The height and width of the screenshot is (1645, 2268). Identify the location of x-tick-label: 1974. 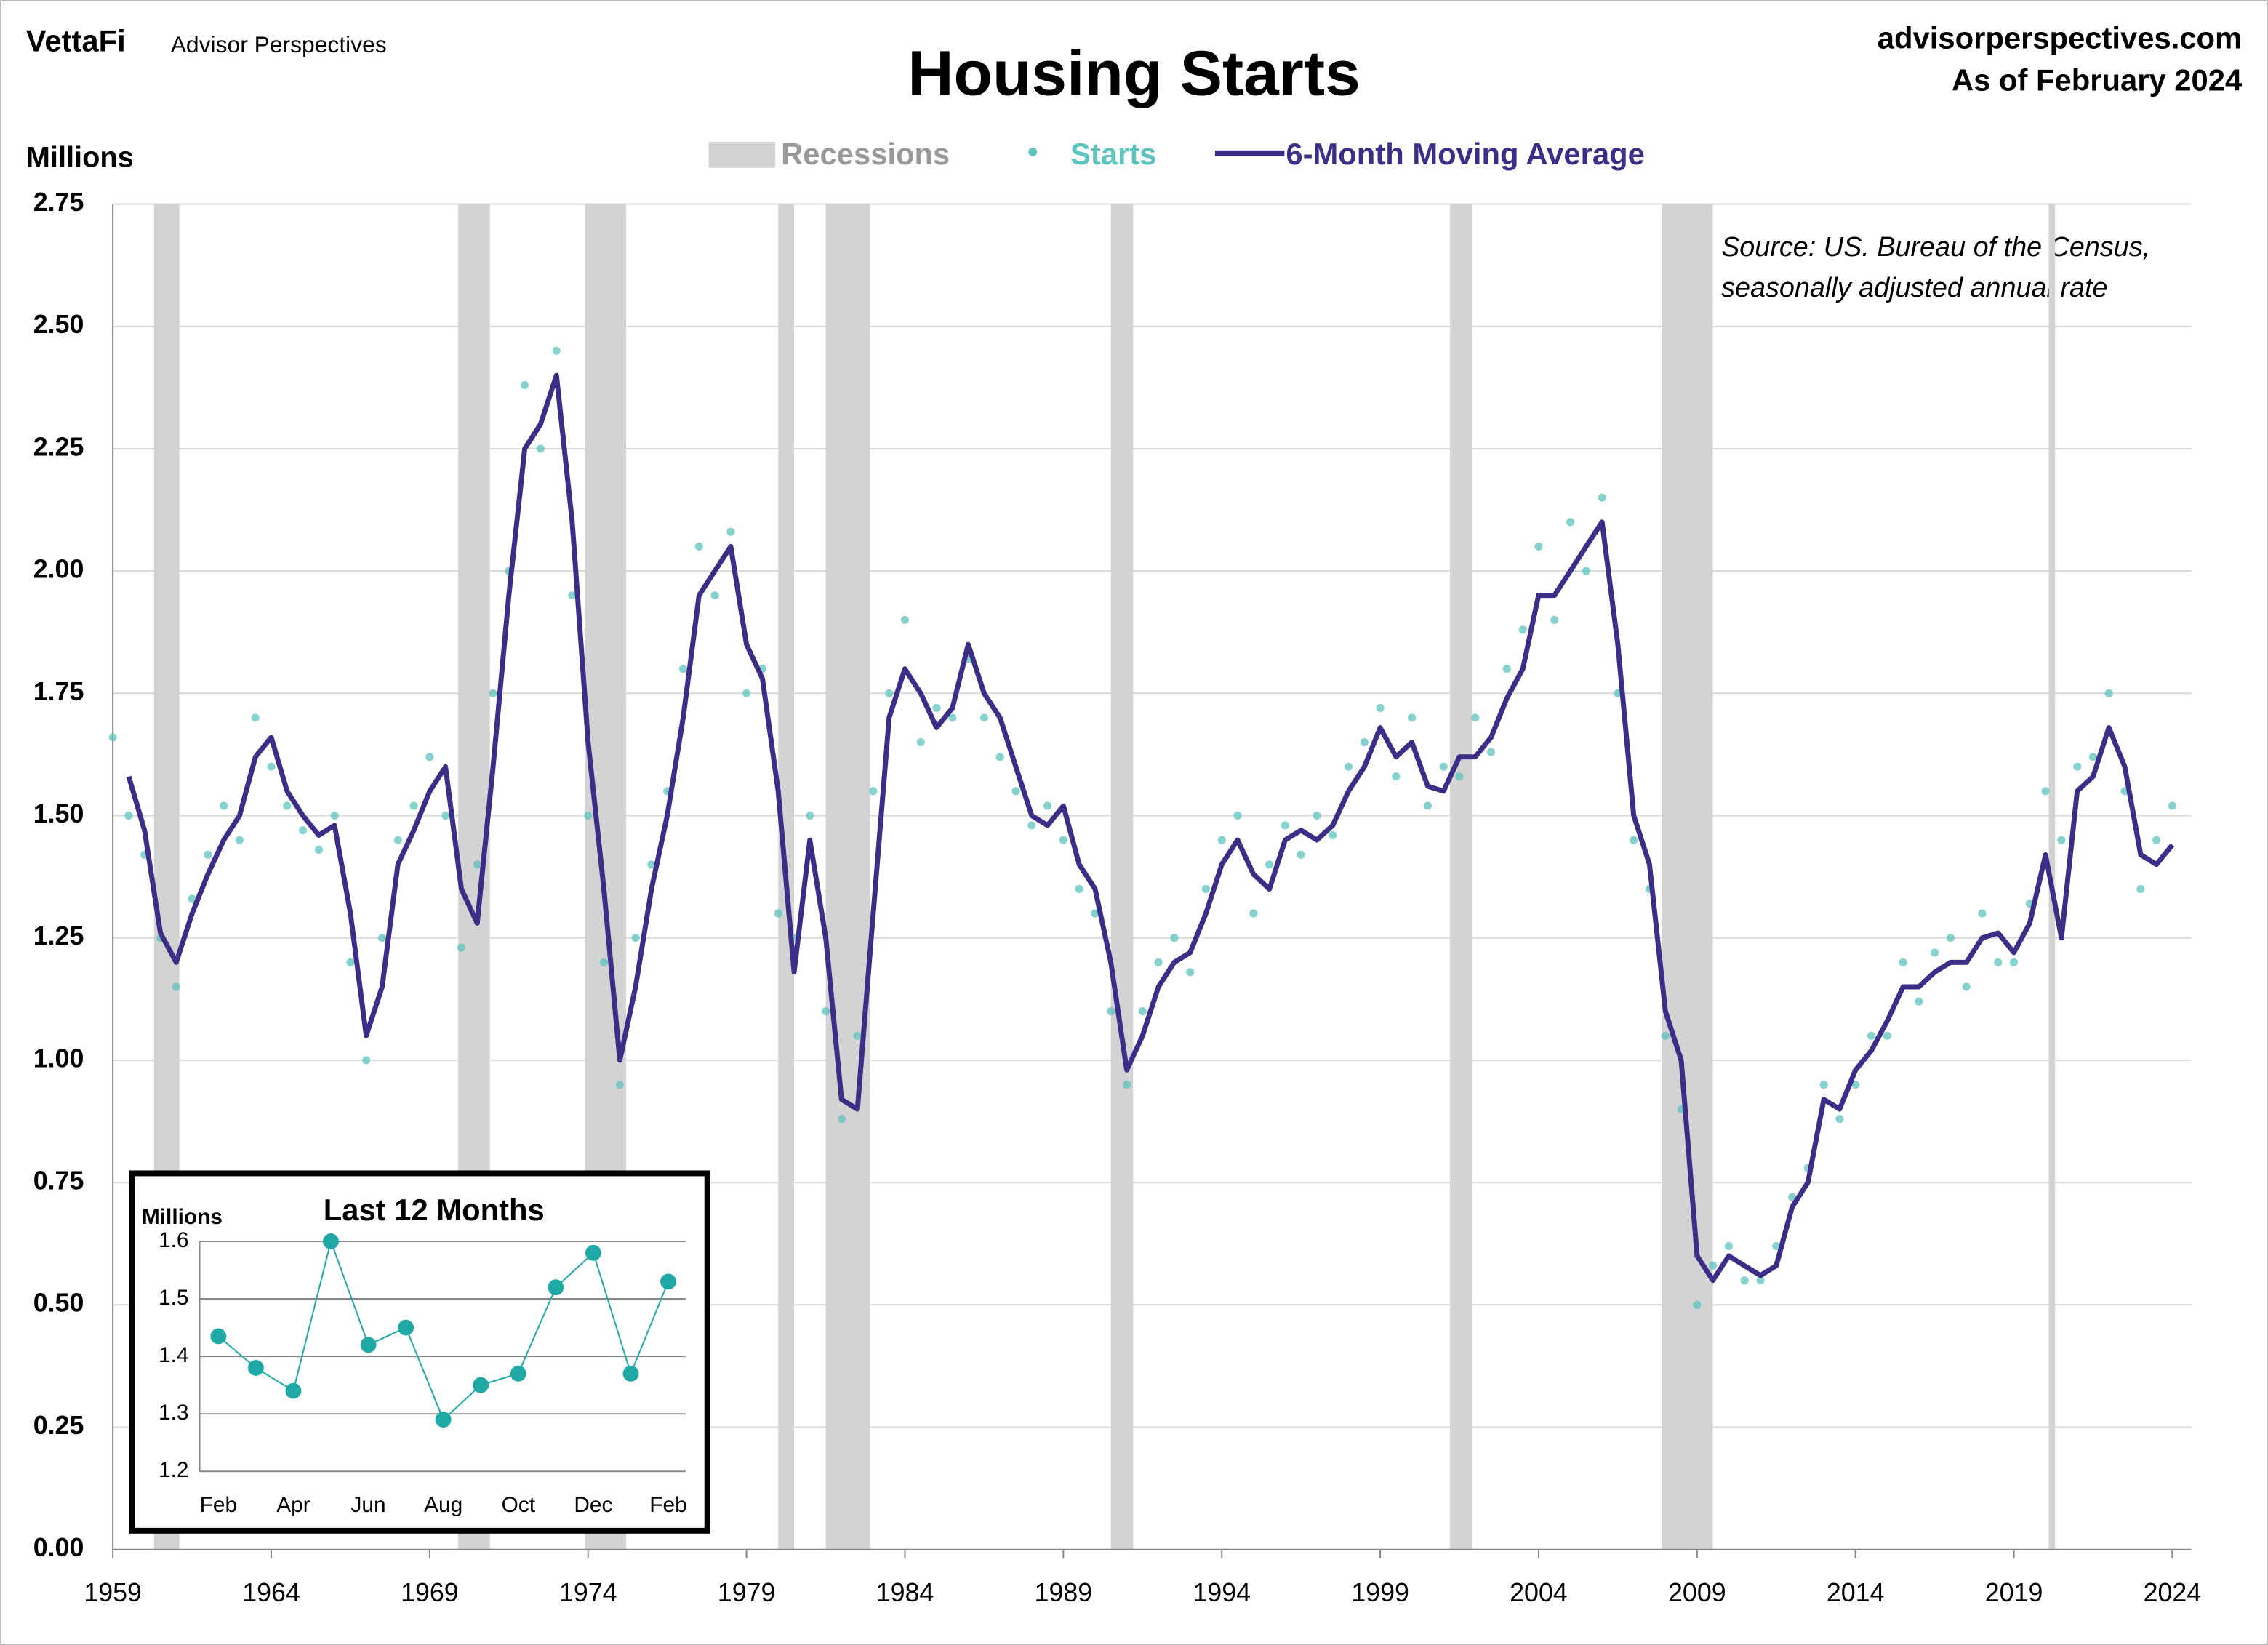
(588, 1592).